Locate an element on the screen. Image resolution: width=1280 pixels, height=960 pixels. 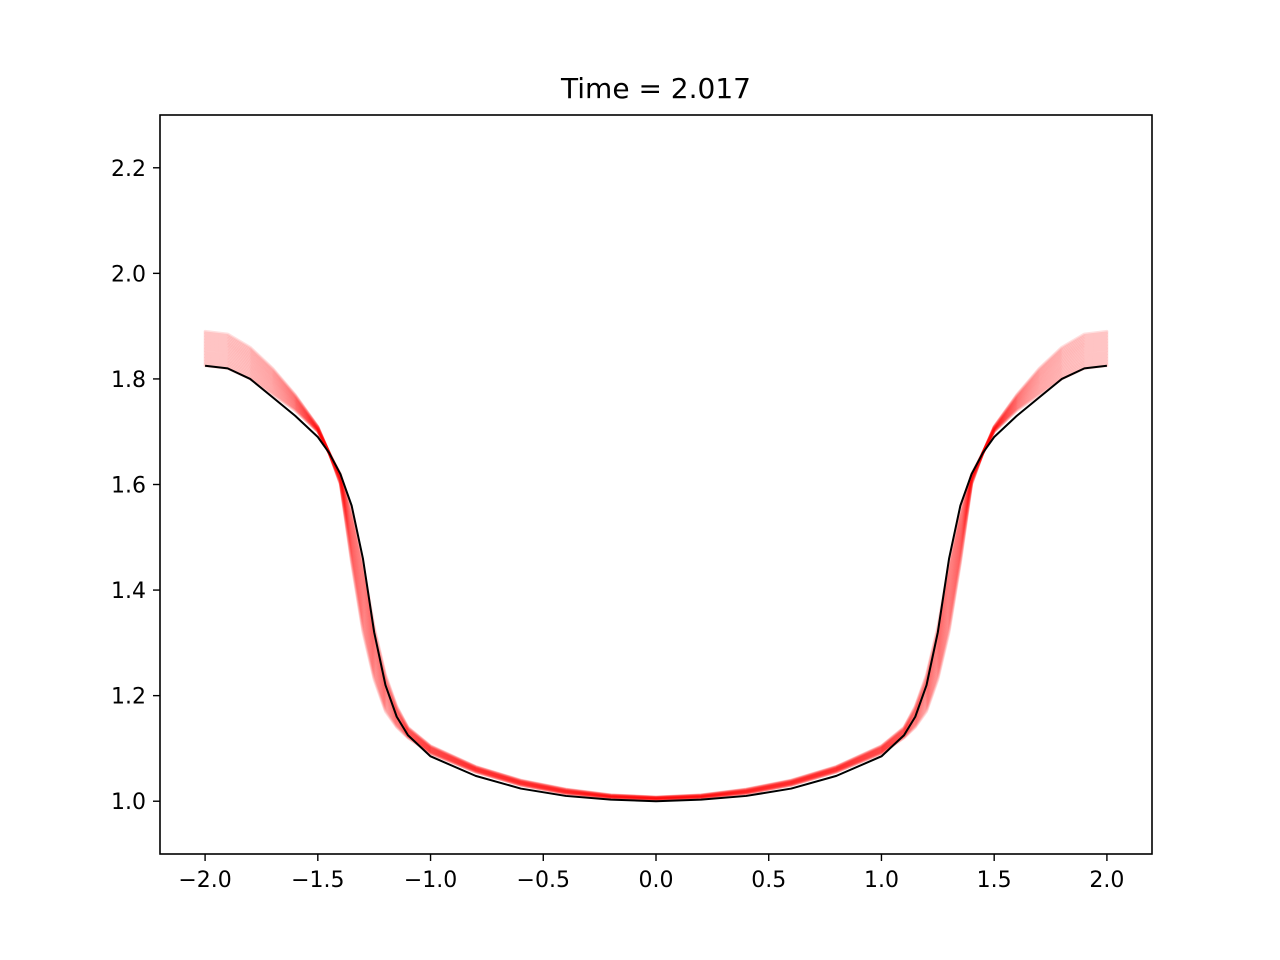
y-tick-label: 1.6 is located at coordinates (128, 486).